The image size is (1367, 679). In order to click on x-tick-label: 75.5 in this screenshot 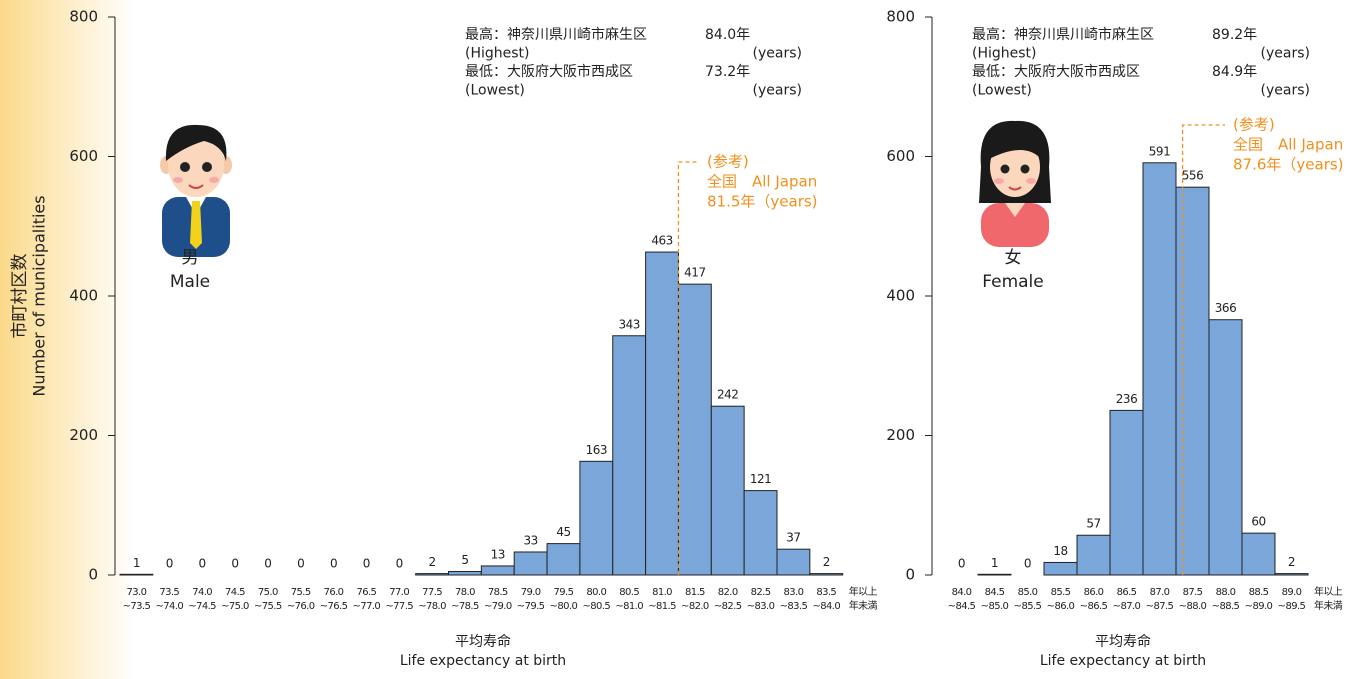, I will do `click(301, 592)`.